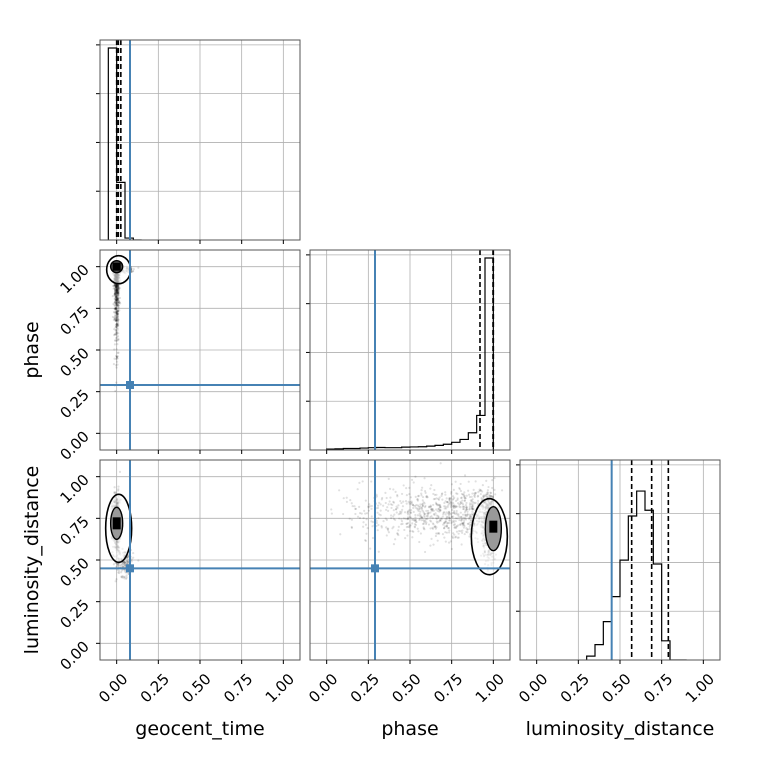 The height and width of the screenshot is (760, 760). I want to click on histogram-step, so click(636, 575).